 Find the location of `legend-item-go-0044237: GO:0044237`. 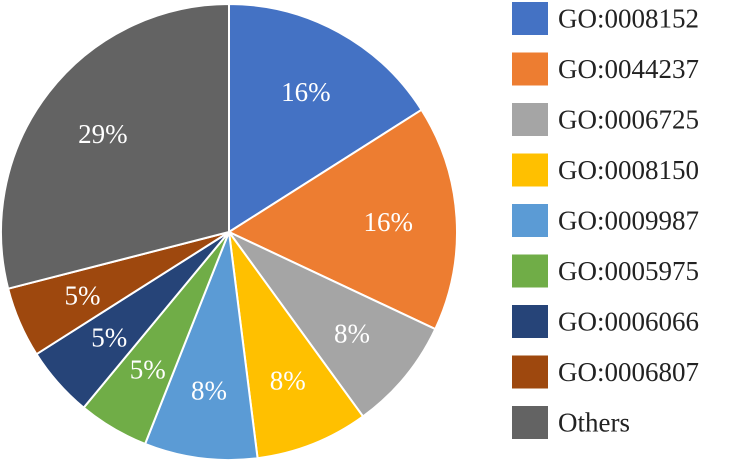

legend-item-go-0044237: GO:0044237 is located at coordinates (605, 69).